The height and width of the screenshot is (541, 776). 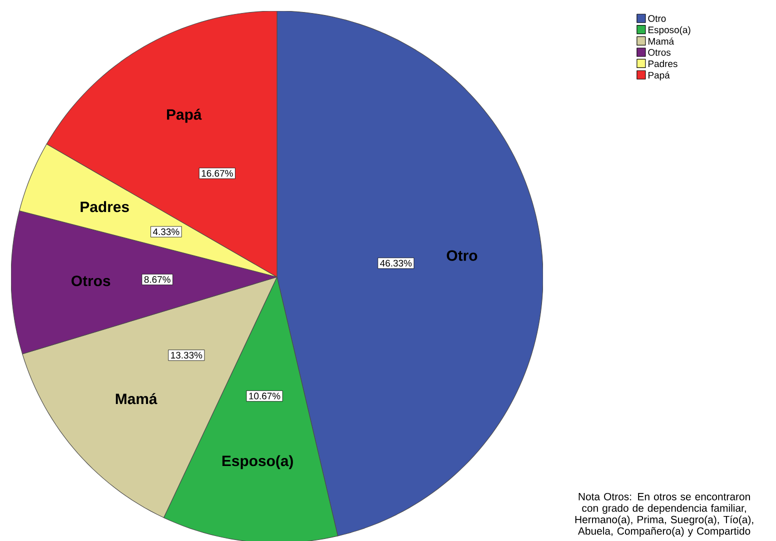 What do you see at coordinates (91, 281) in the screenshot?
I see `slice-label: Otros` at bounding box center [91, 281].